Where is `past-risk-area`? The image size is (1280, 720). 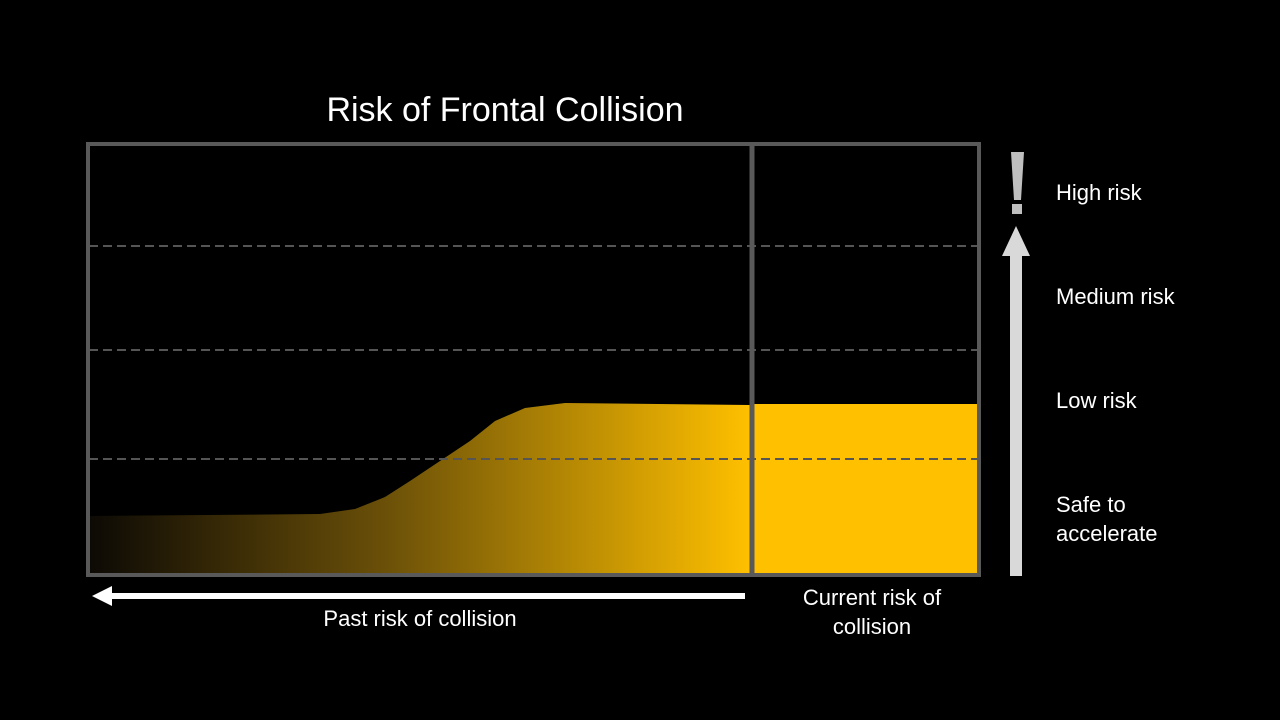
past-risk-area is located at coordinates (420, 488).